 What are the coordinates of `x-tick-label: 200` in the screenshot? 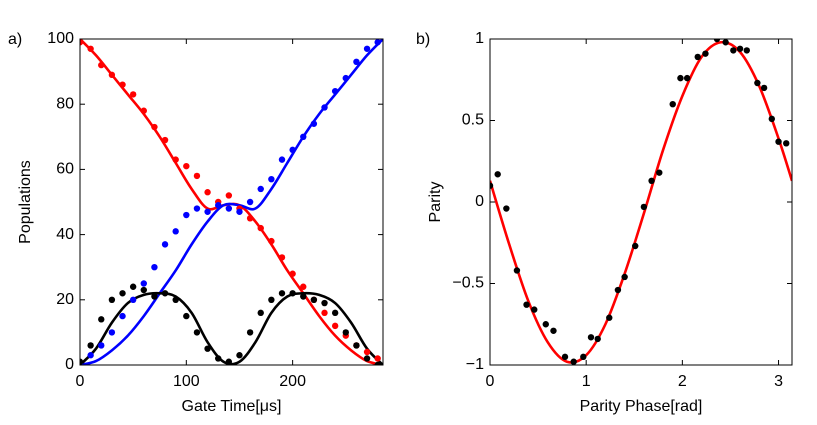 It's located at (292, 381).